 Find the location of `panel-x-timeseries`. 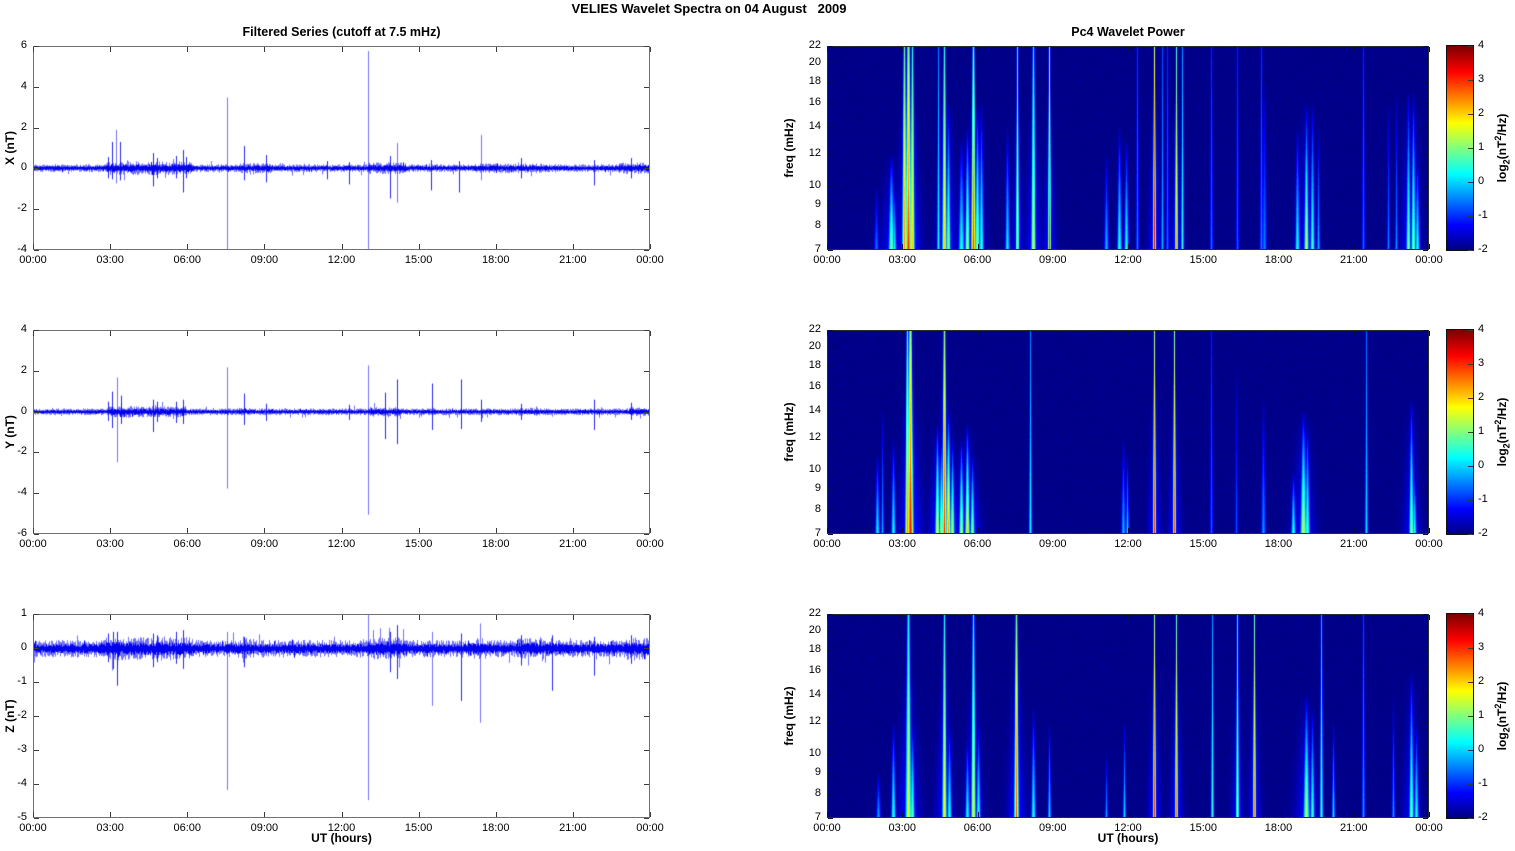

panel-x-timeseries is located at coordinates (341, 148).